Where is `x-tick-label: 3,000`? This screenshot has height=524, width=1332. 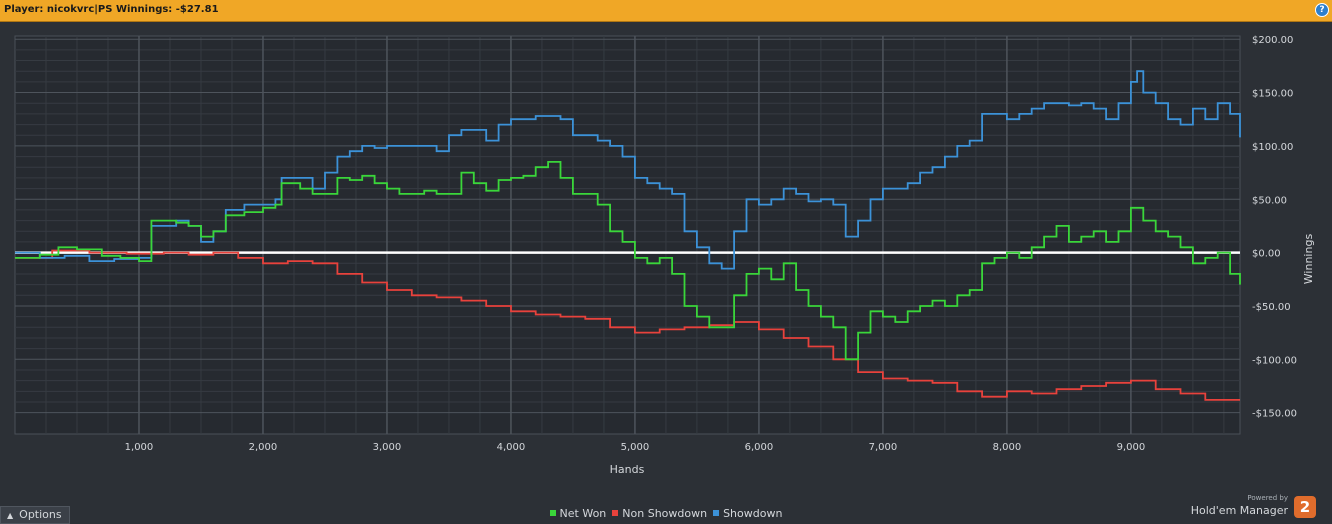 x-tick-label: 3,000 is located at coordinates (387, 447).